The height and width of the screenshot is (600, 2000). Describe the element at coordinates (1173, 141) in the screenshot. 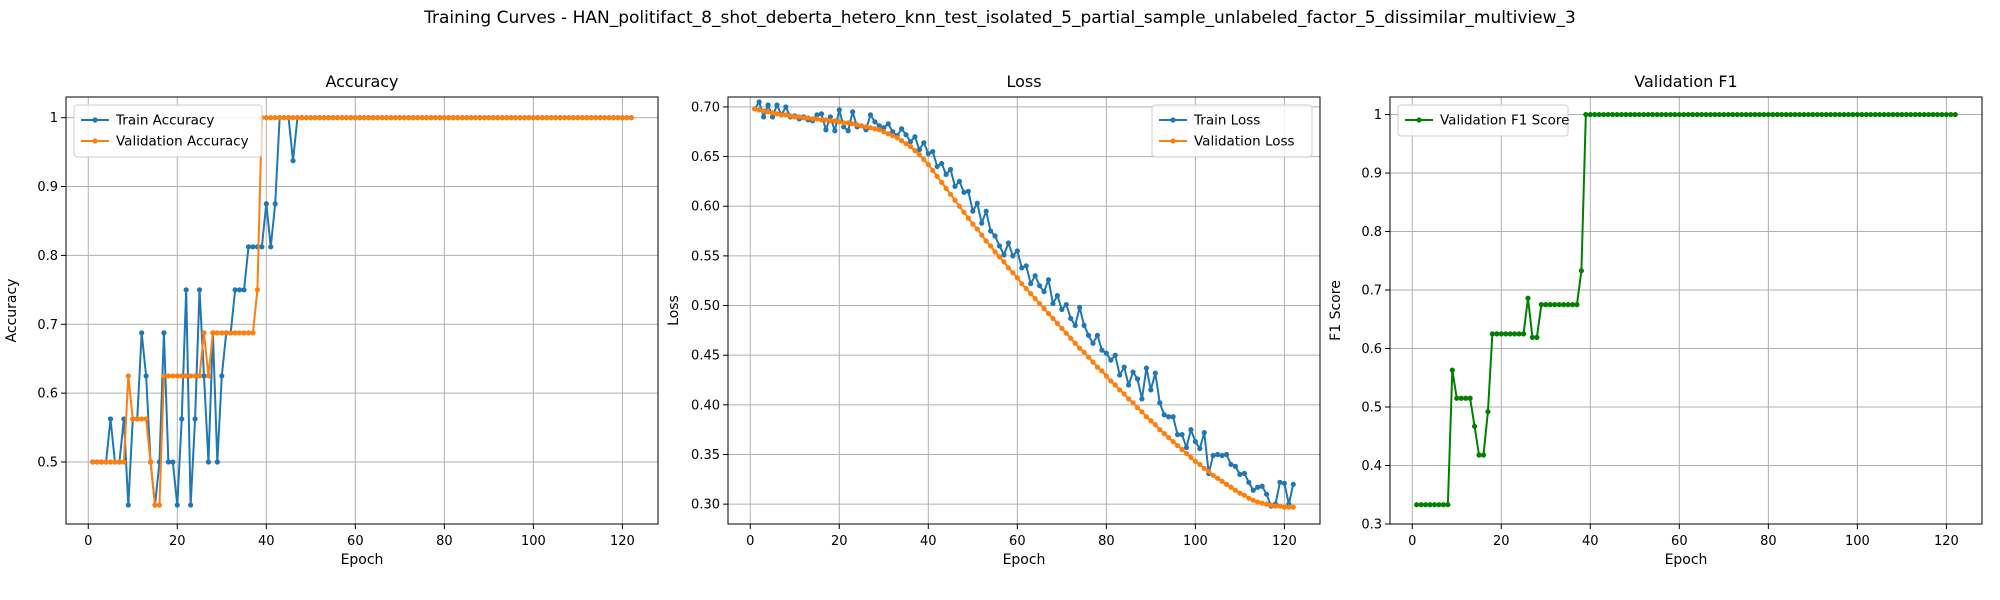

I see `legend-swatch-marker` at that location.